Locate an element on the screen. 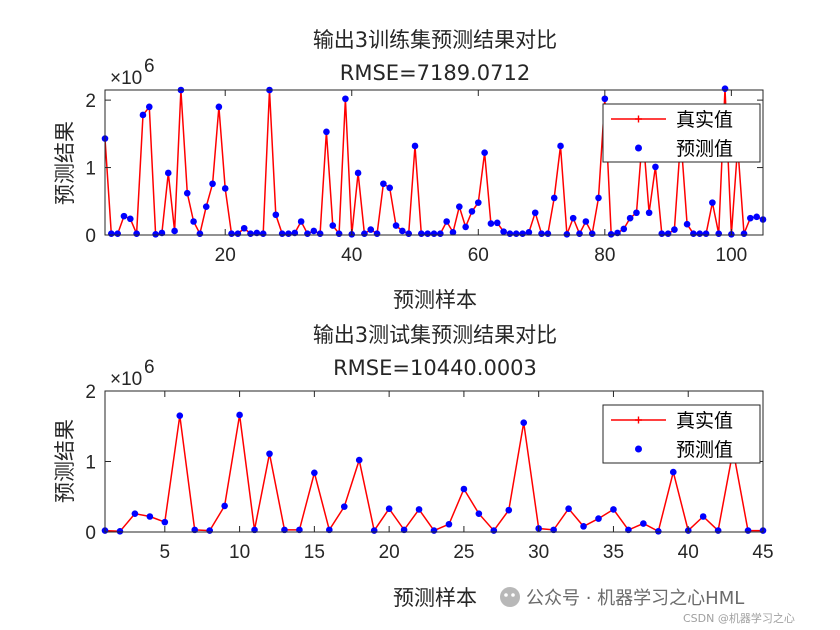 The height and width of the screenshot is (630, 840). test-legend-predicted-marker is located at coordinates (638, 449).